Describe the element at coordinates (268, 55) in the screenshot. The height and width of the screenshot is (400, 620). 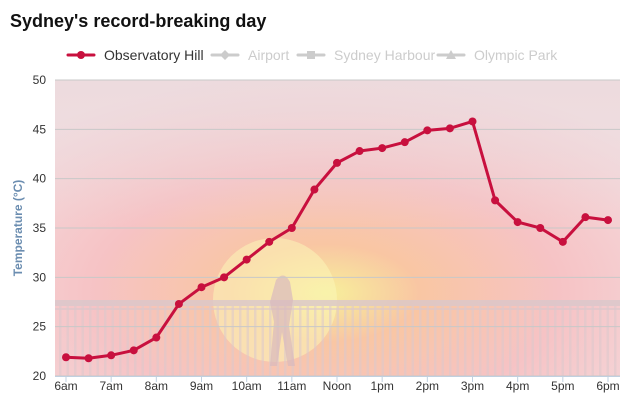
I see `legend-label: Airport` at that location.